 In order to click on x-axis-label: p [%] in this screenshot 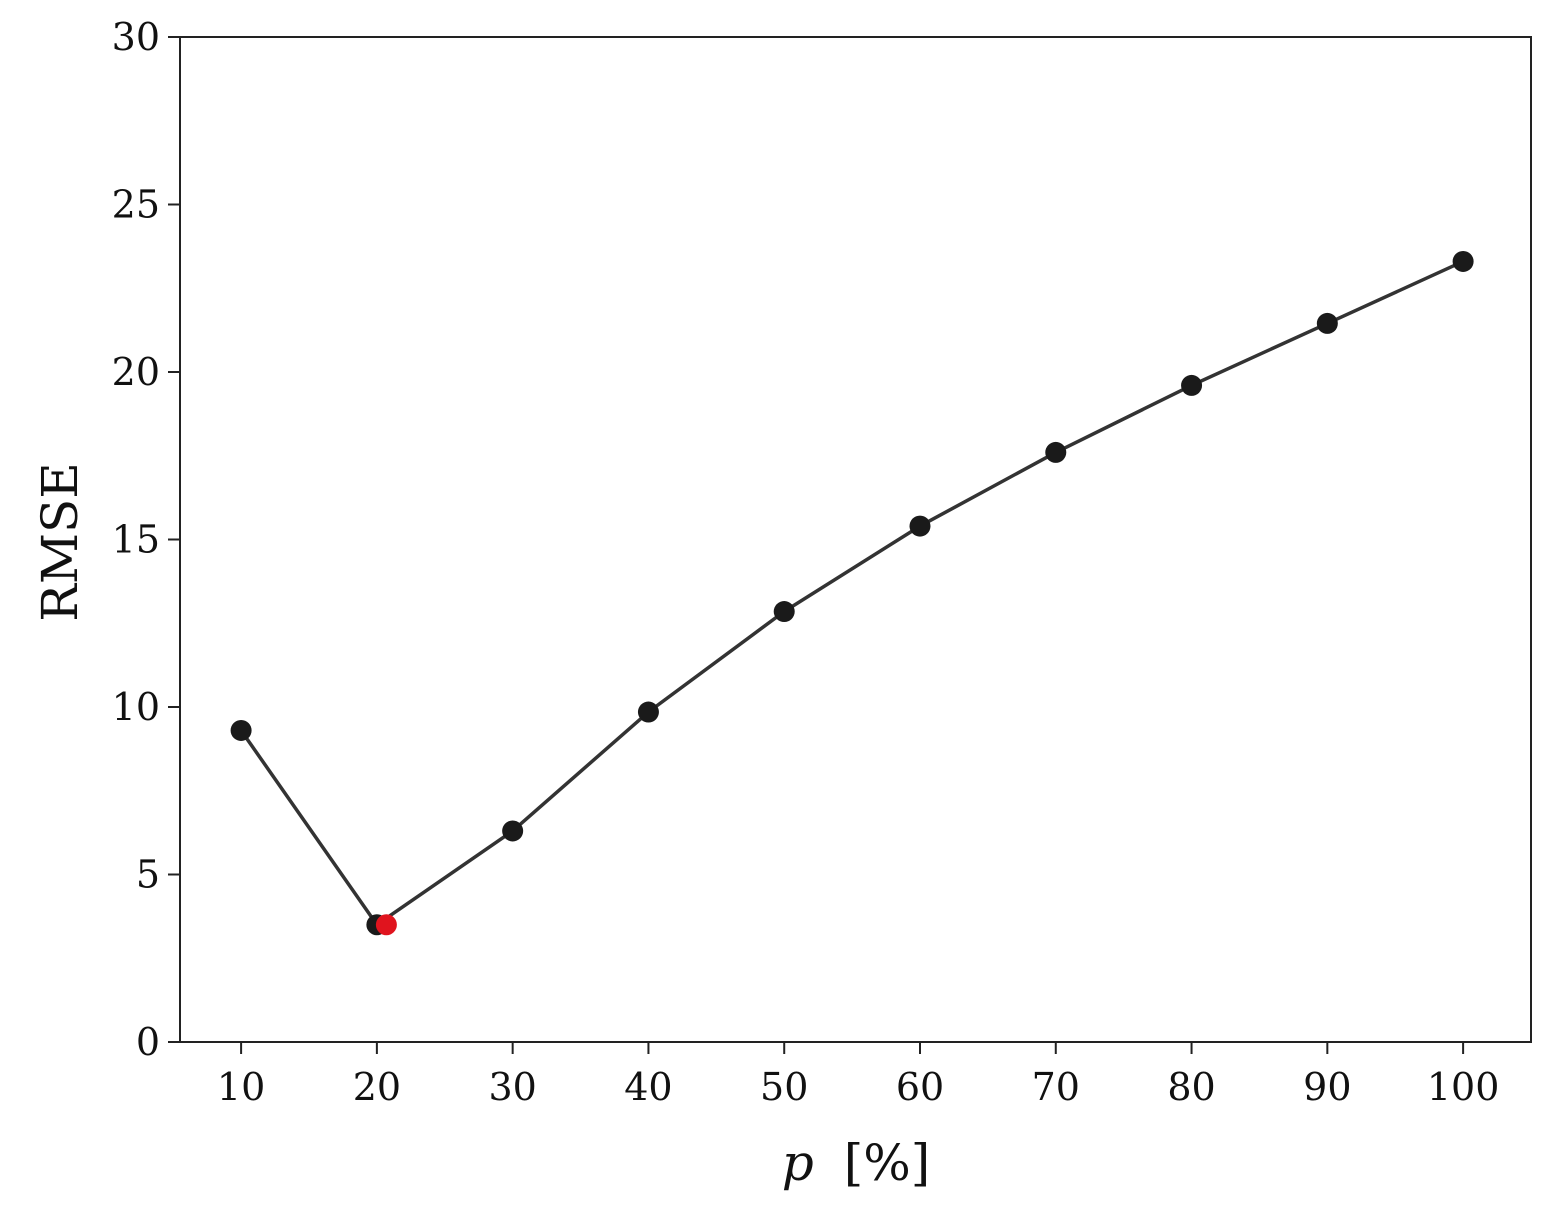, I will do `click(856, 1163)`.